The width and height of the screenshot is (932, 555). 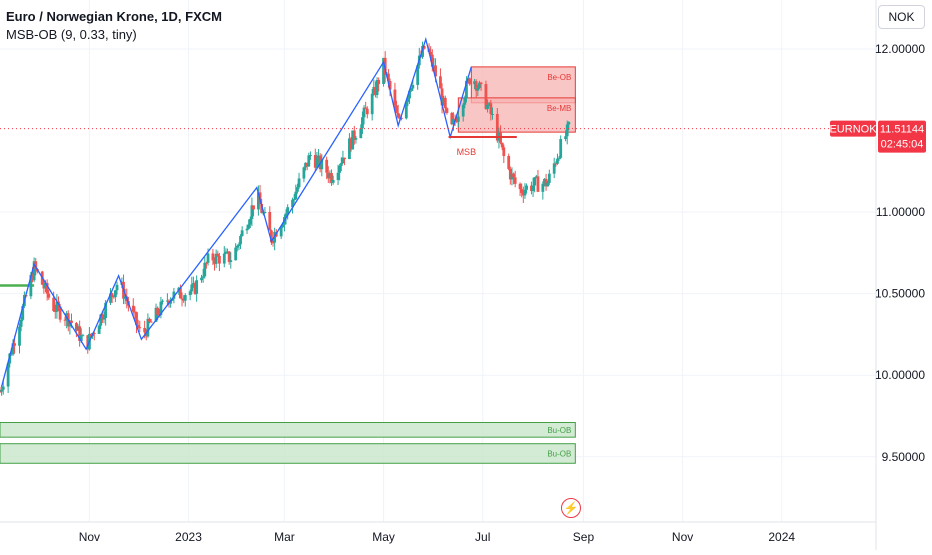 I want to click on price-tag: EURNOK 11.51144 02:45:04, so click(x=877, y=136).